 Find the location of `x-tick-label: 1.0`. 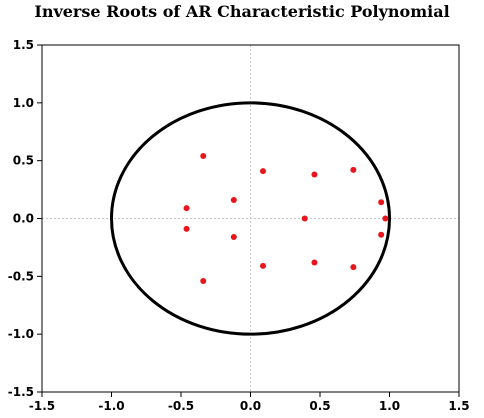

x-tick-label: 1.0 is located at coordinates (389, 406).